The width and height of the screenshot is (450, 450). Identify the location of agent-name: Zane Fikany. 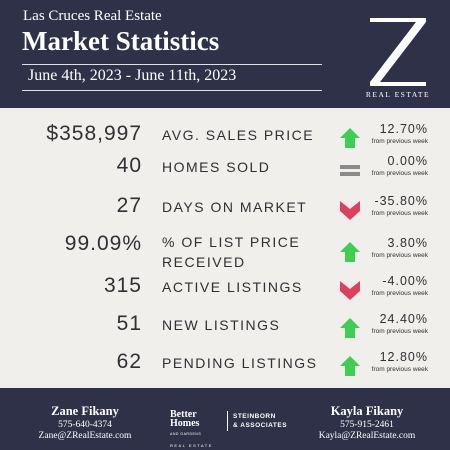
(85, 411).